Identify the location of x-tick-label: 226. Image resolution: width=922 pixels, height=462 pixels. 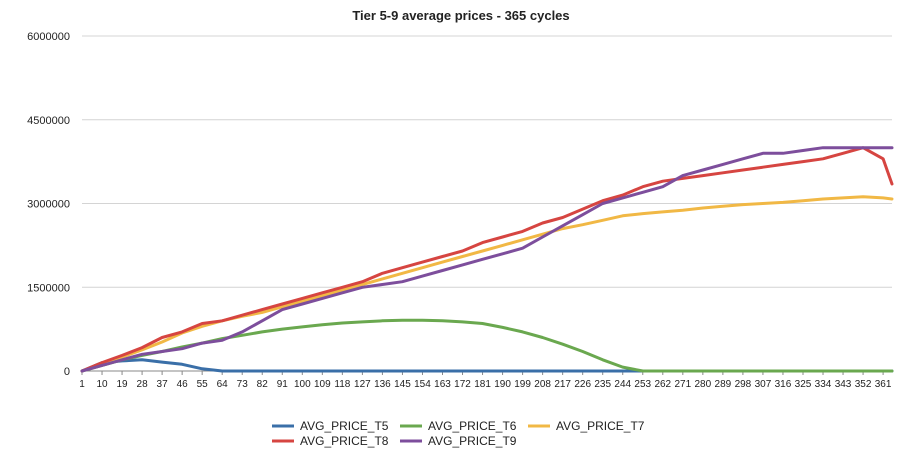
(582, 384).